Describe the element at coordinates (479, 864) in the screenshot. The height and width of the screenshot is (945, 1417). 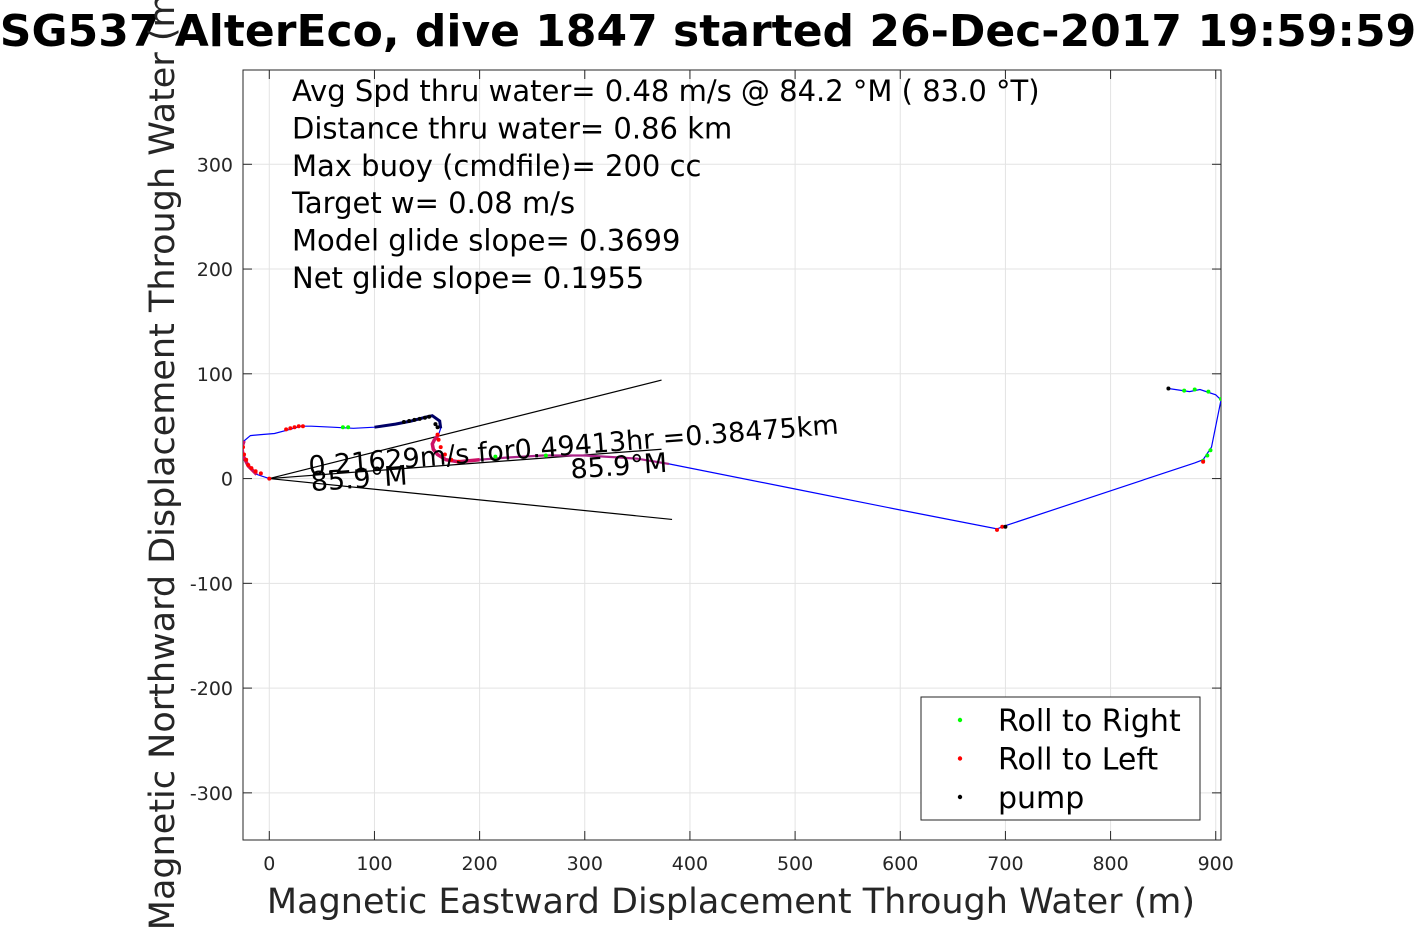
I see `x-tick-label: 200` at that location.